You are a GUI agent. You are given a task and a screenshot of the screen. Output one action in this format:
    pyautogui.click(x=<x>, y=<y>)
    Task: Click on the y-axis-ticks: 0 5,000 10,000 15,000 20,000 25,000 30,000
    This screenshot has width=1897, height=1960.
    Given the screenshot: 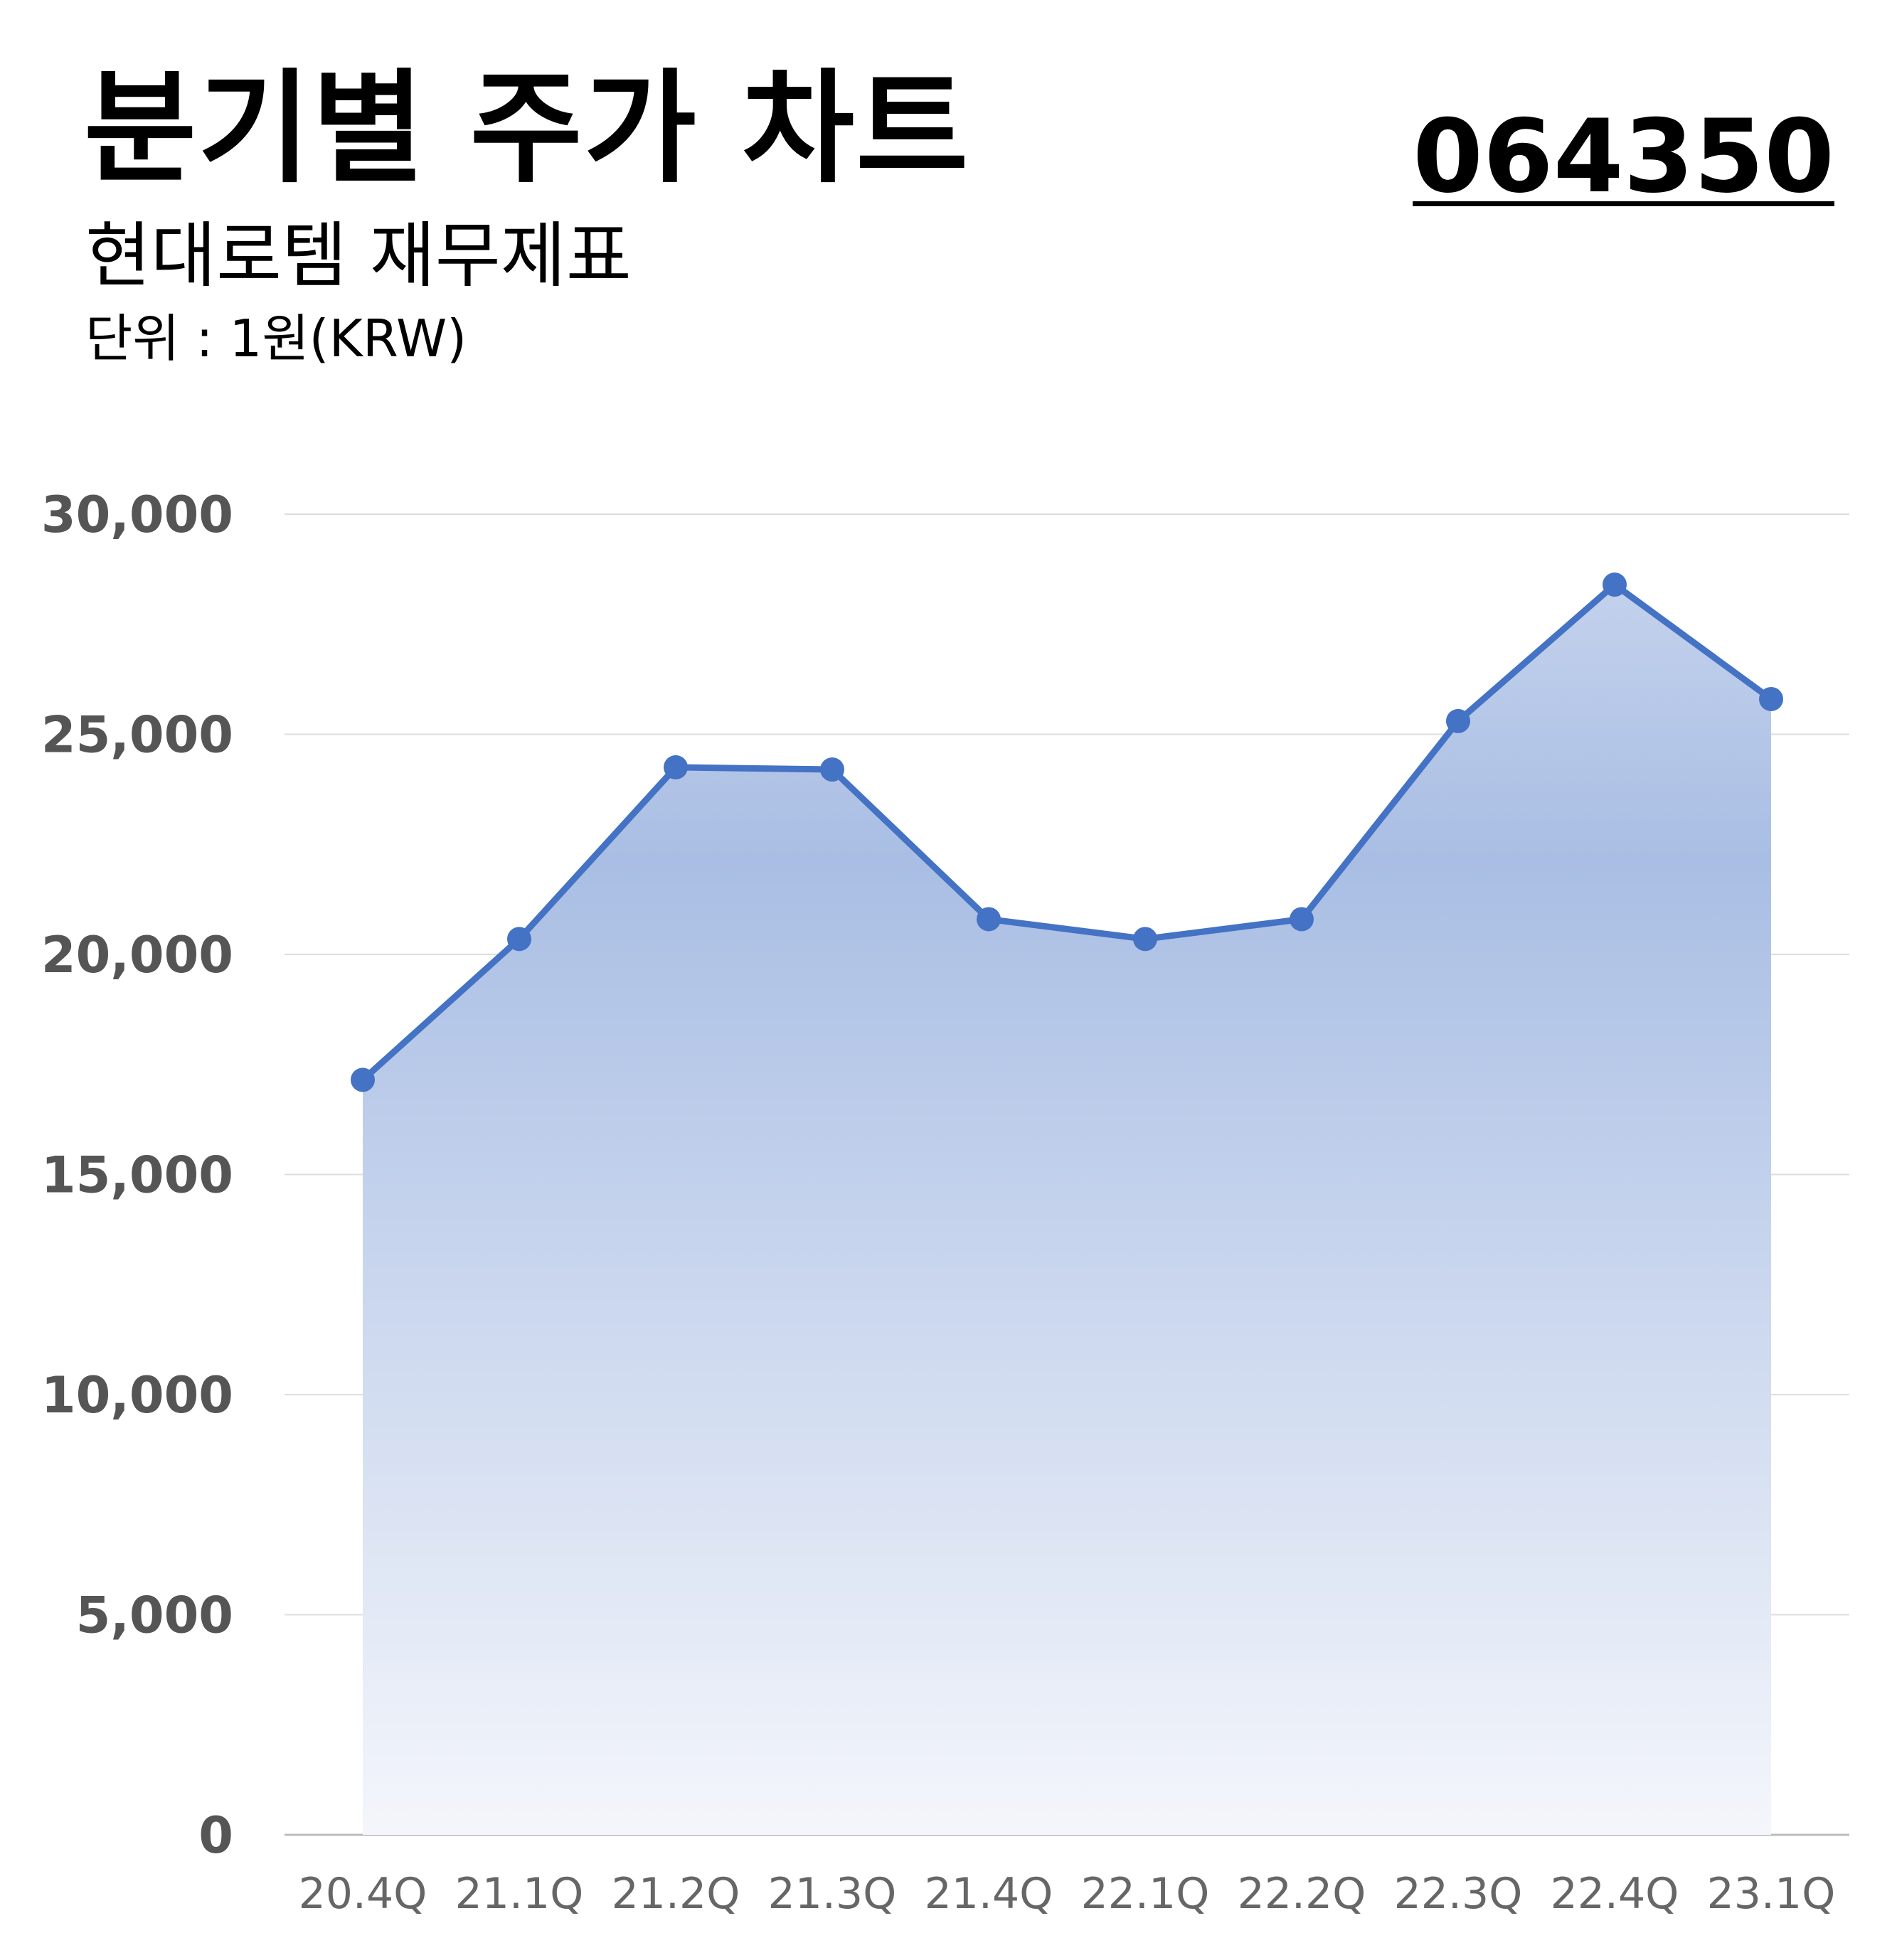 What is the action you would take?
    pyautogui.click(x=137, y=1175)
    